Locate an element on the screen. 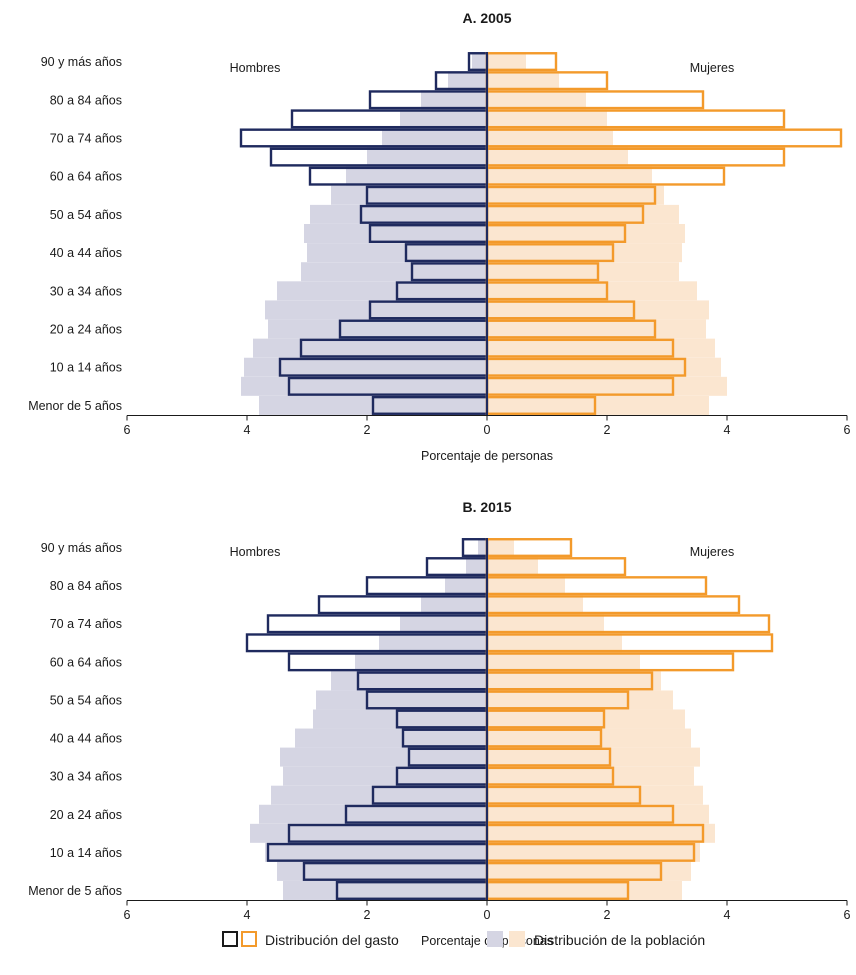 Image resolution: width=856 pixels, height=975 pixels. age-group-label: 10 a 14 años is located at coordinates (86, 853).